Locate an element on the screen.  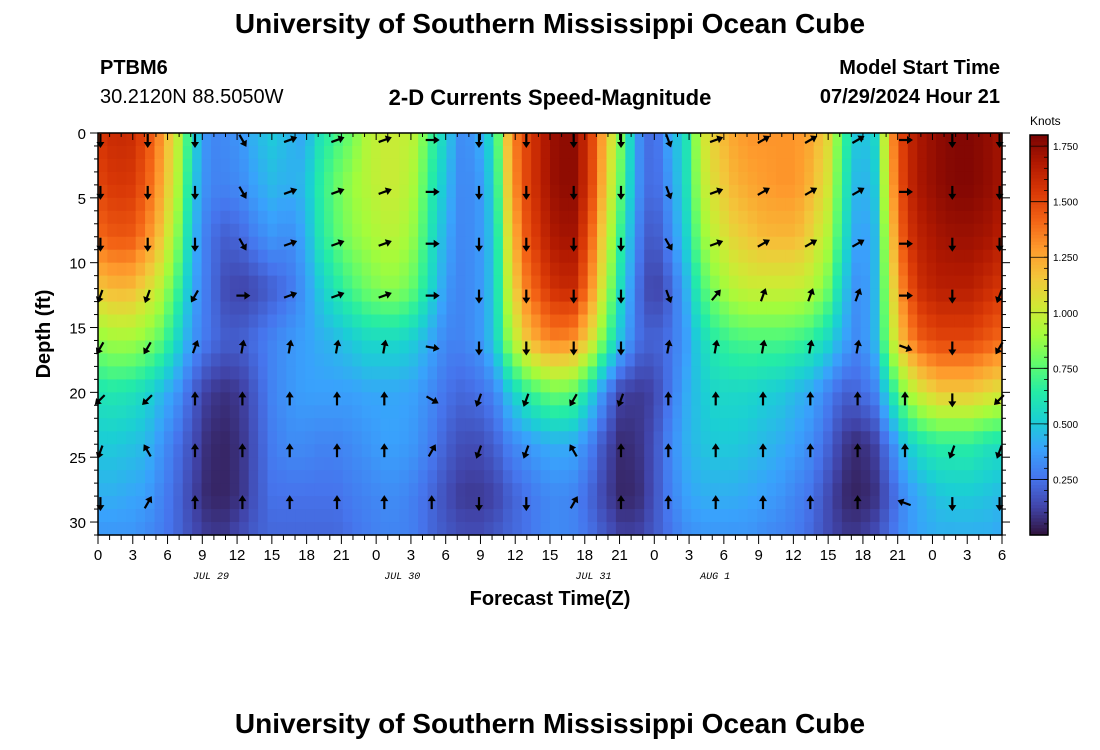
x-tick-label: 0 is located at coordinates (932, 555).